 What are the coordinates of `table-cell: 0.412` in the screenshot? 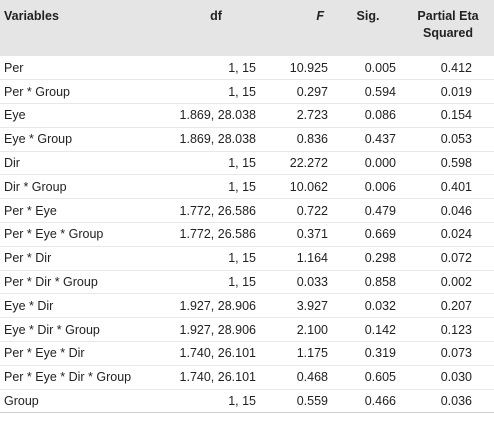 It's located at (456, 67).